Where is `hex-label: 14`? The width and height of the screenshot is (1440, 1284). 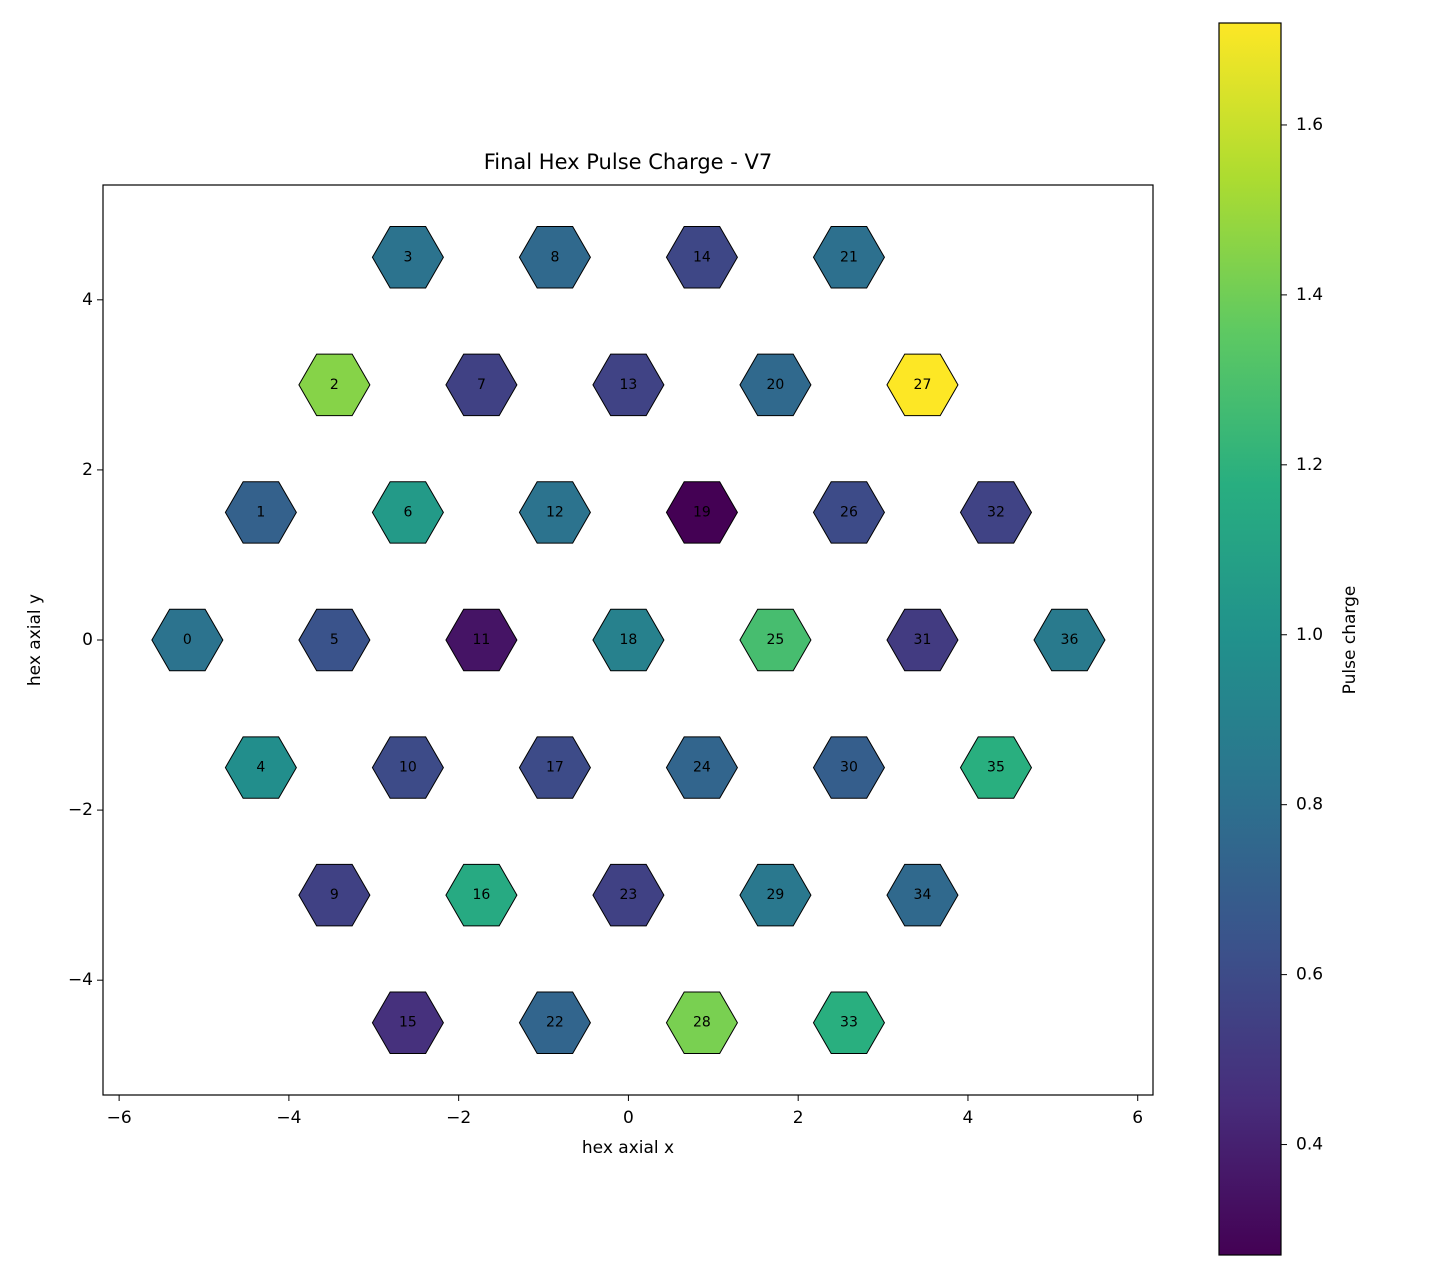
hex-label: 14 is located at coordinates (702, 257).